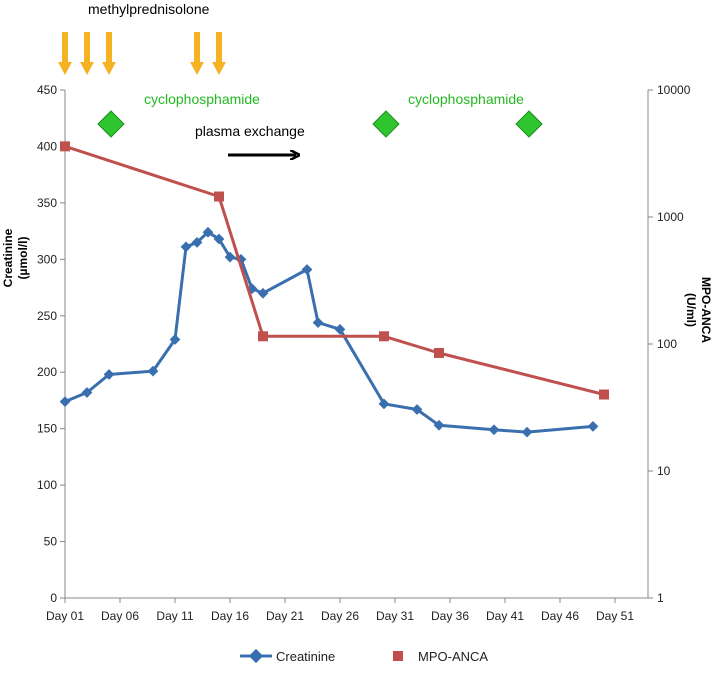 Image resolution: width=717 pixels, height=680 pixels. Describe the element at coordinates (691, 310) in the screenshot. I see `y-right-title-line2: (U/ml)` at that location.